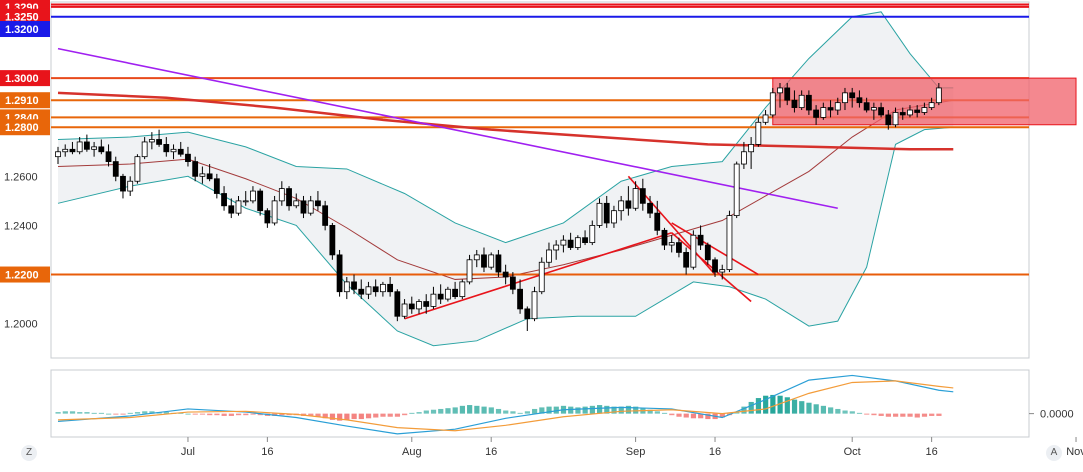  I want to click on price-badge-label: 1.2910, so click(22, 101).